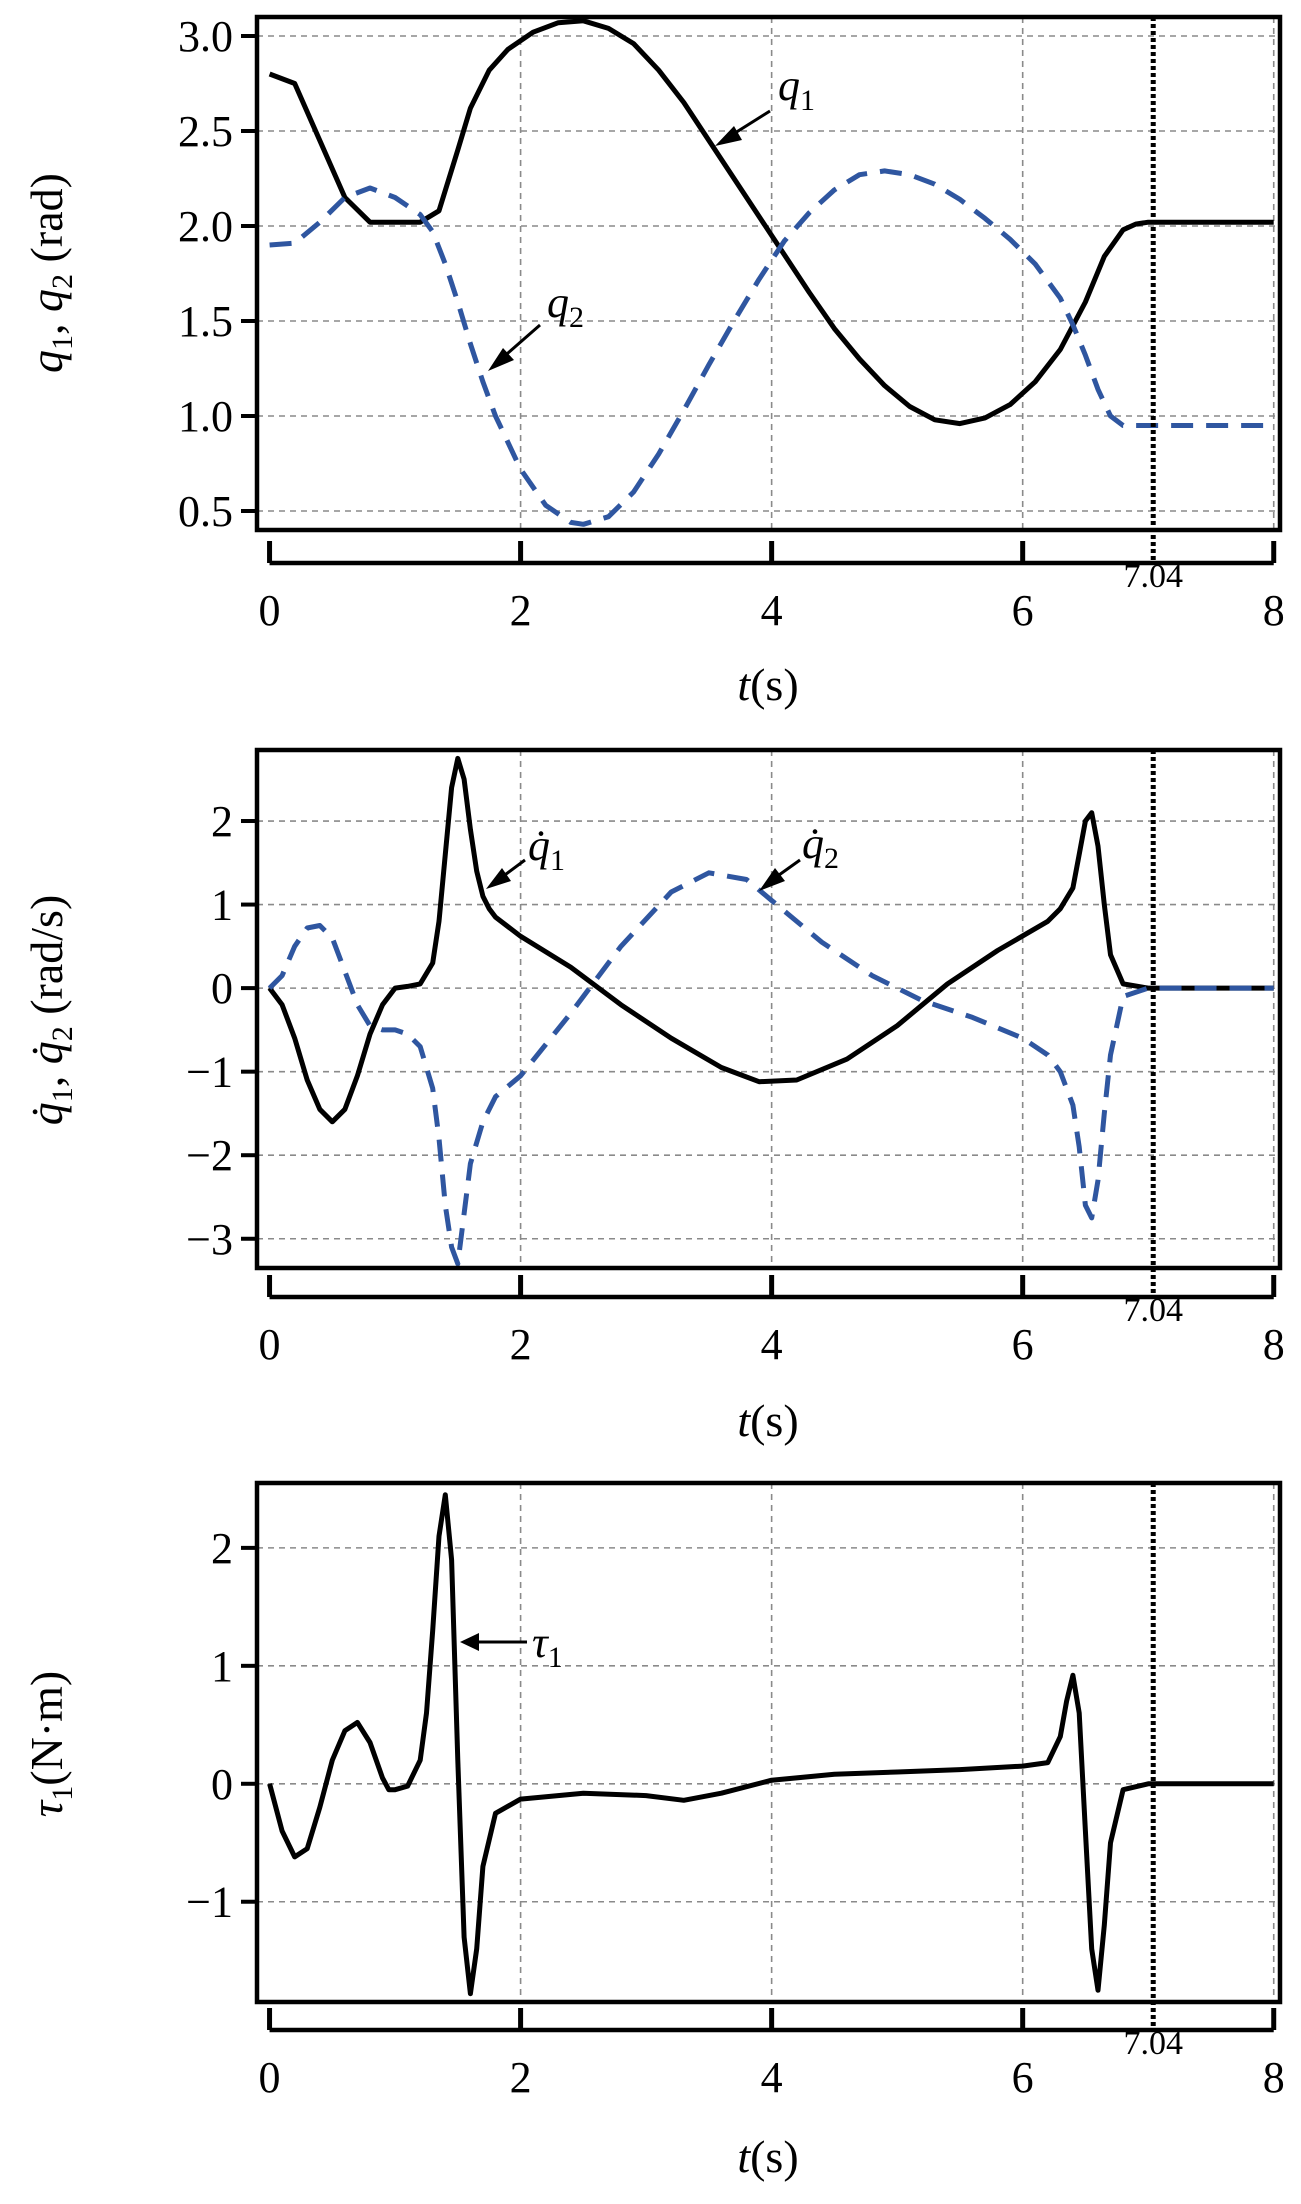 This screenshot has height=2204, width=1301. I want to click on y-tick-label: 1.5, so click(205, 321).